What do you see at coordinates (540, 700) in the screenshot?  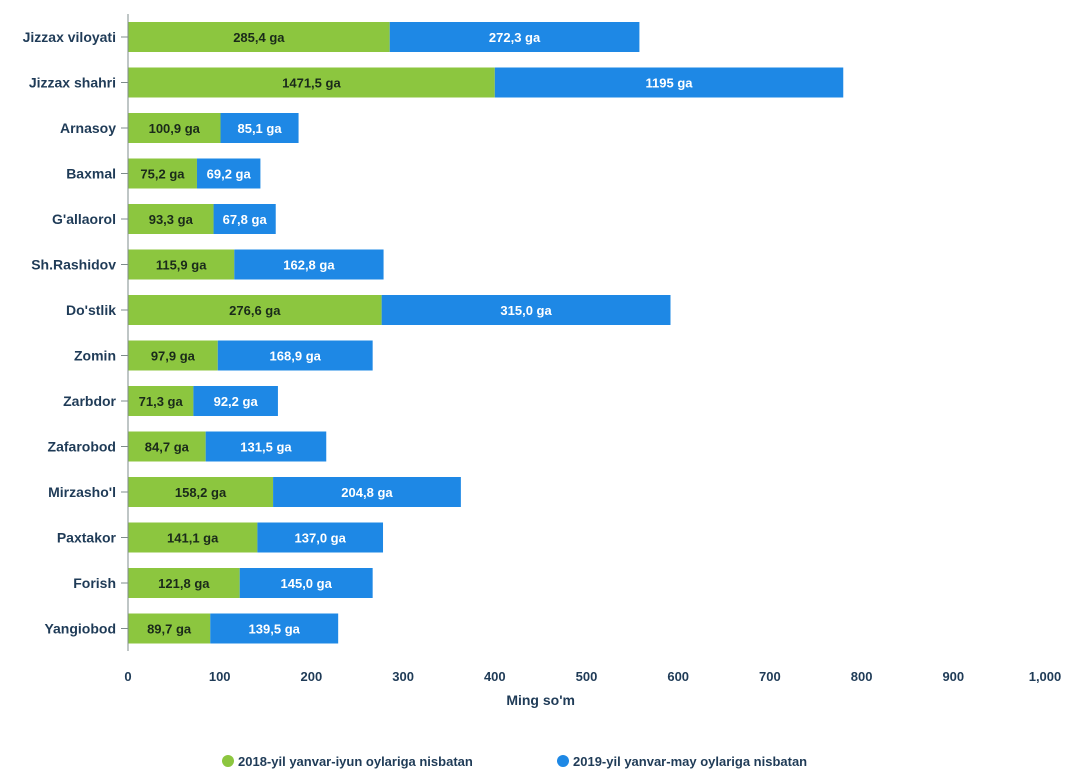 I see `x-axis-title: Ming so'm` at bounding box center [540, 700].